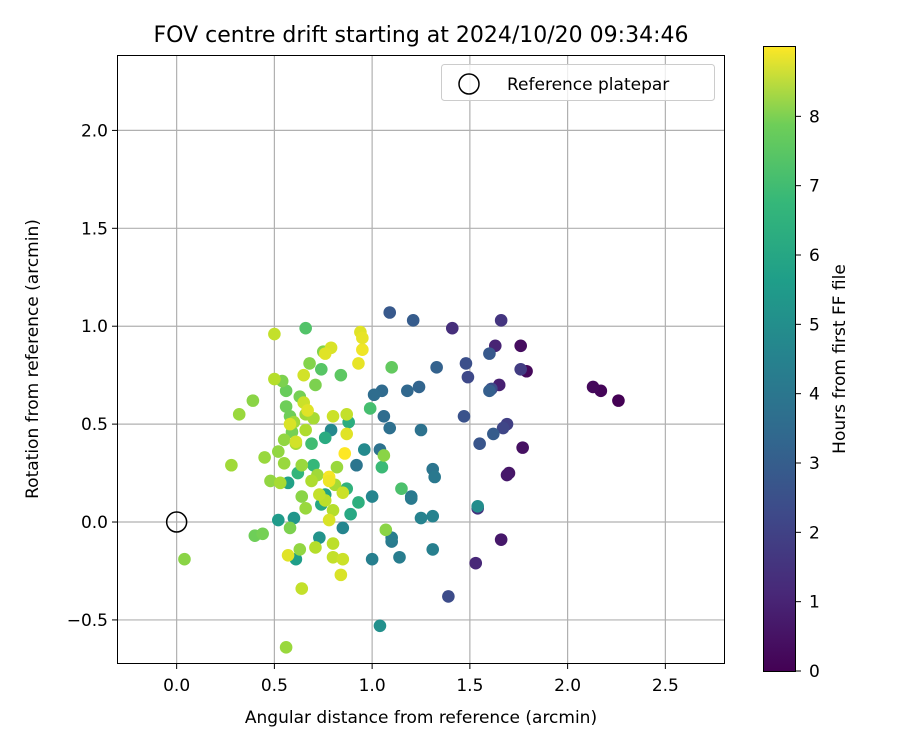  What do you see at coordinates (94, 131) in the screenshot?
I see `y-tick-label: 2.0` at bounding box center [94, 131].